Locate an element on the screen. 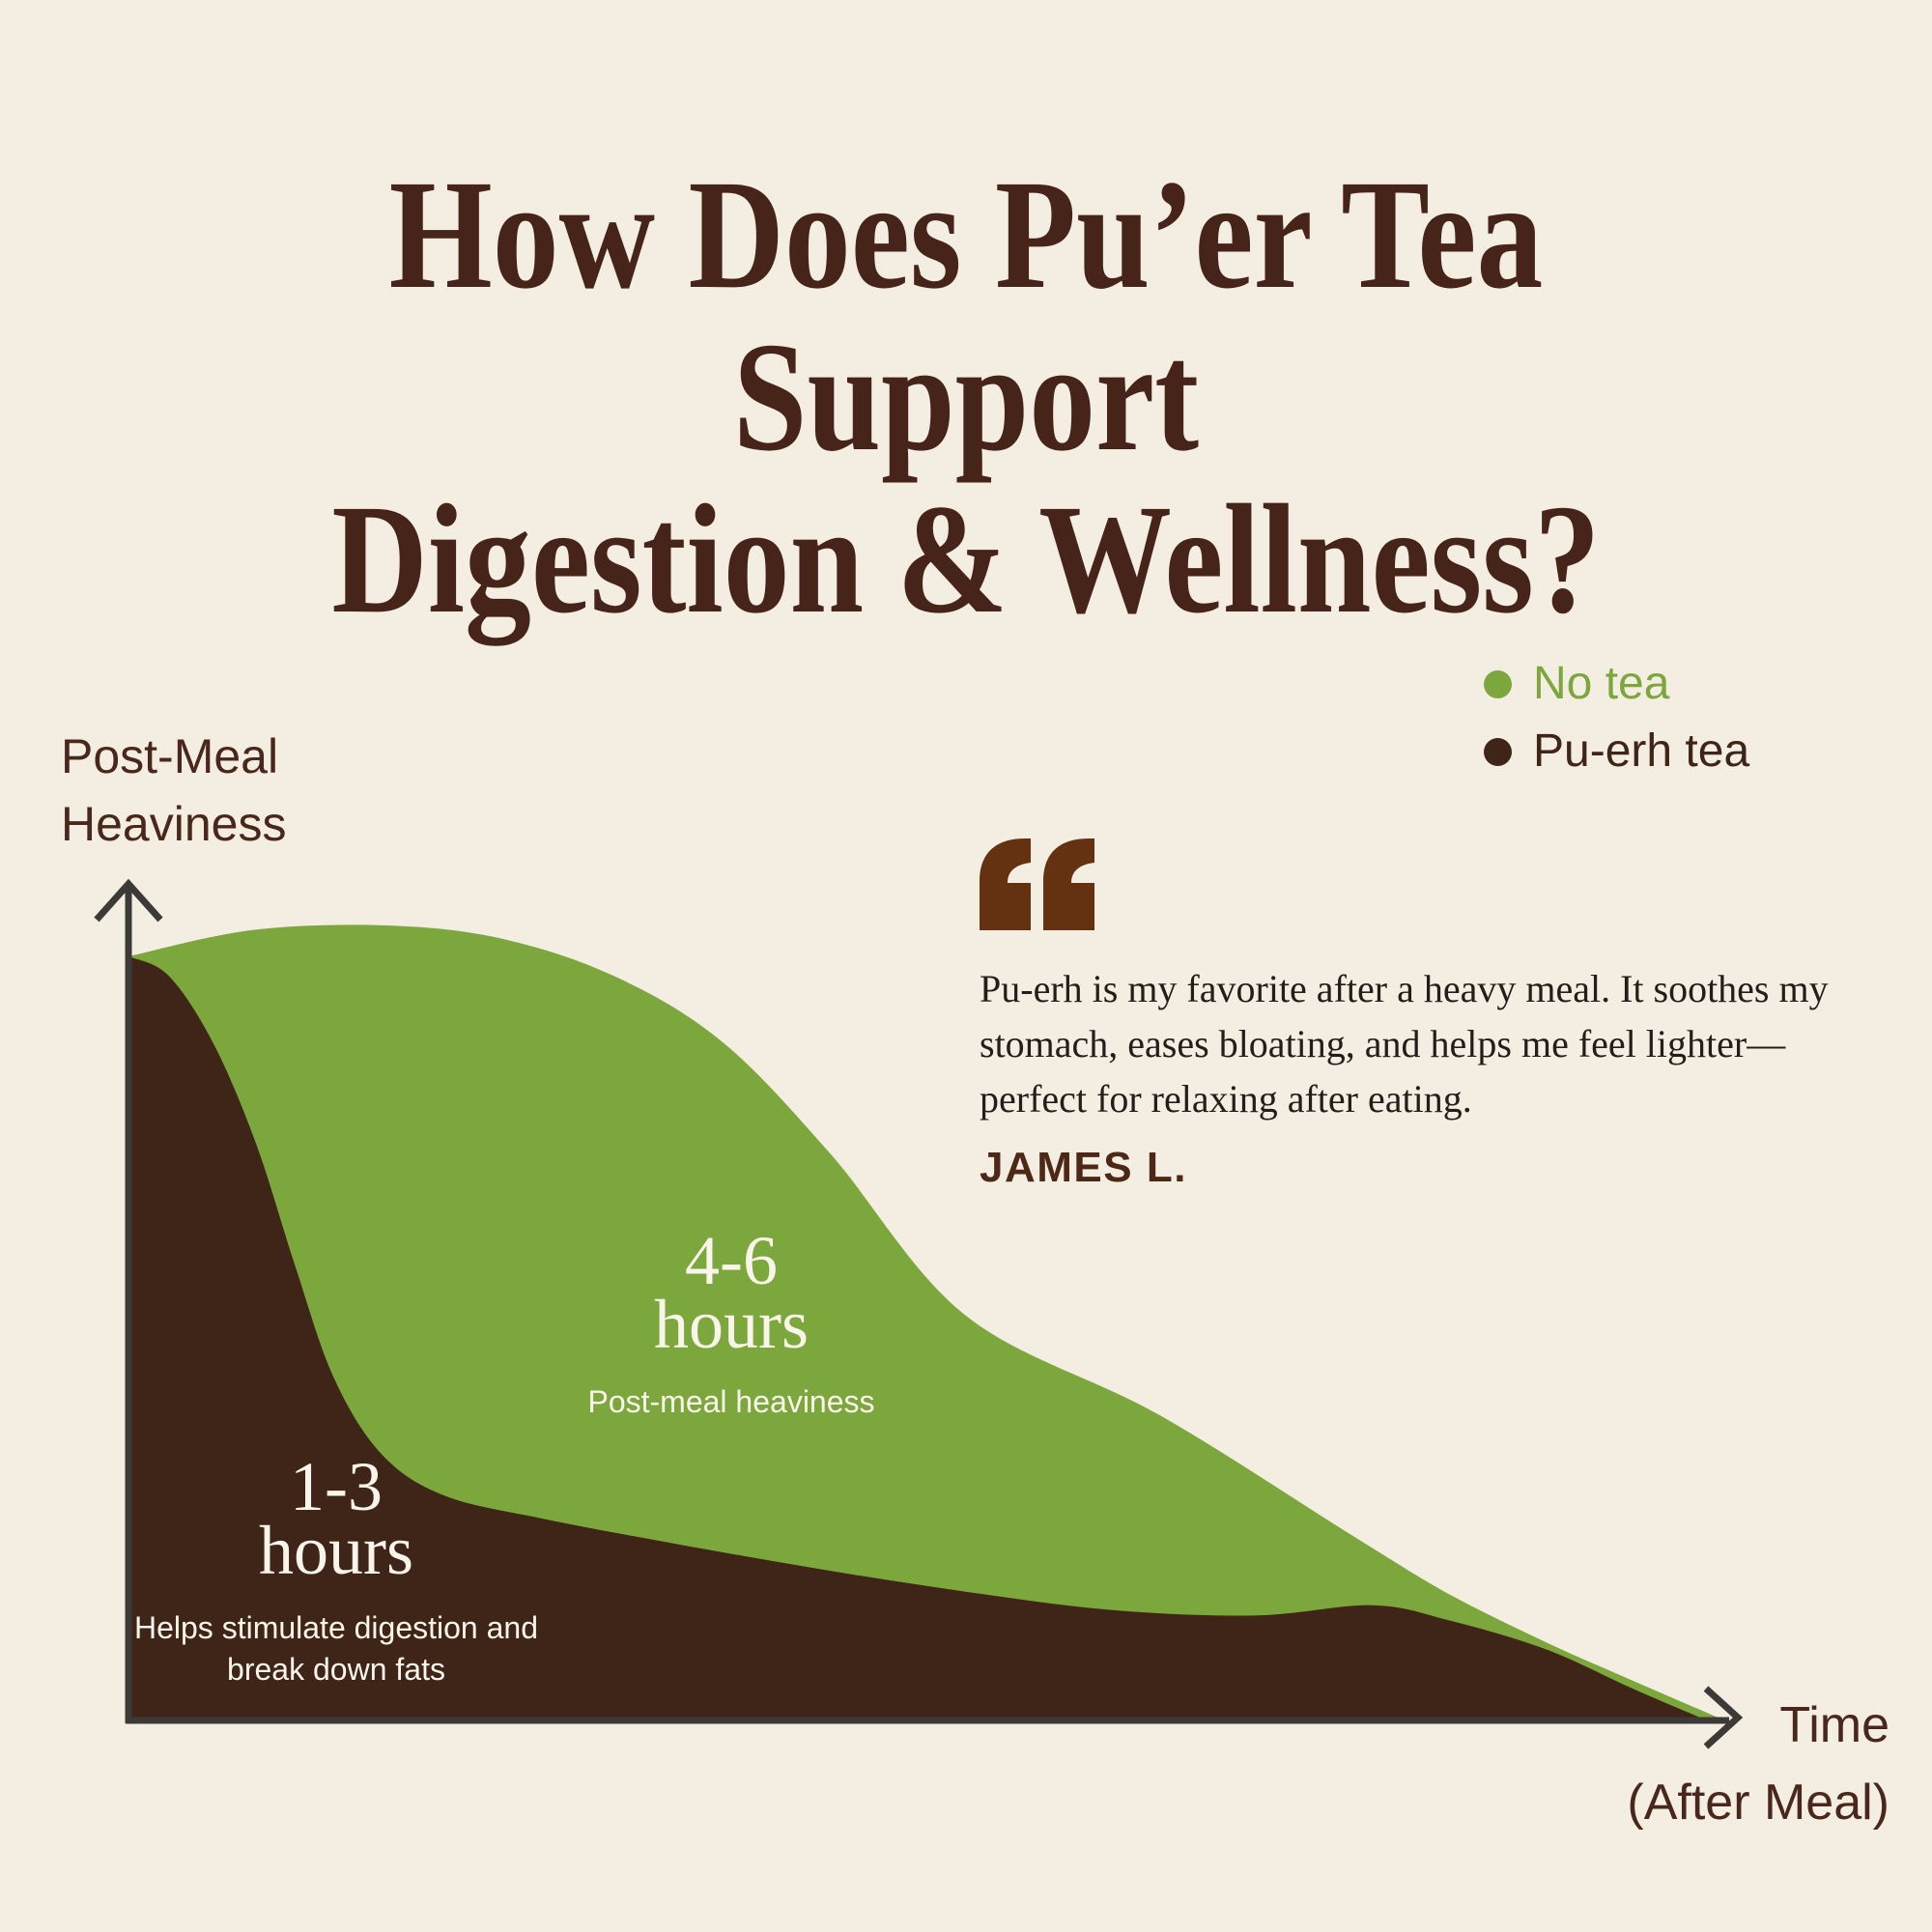 Image resolution: width=1932 pixels, height=1932 pixels. quote-attribution: JAMES L. is located at coordinates (1083, 1167).